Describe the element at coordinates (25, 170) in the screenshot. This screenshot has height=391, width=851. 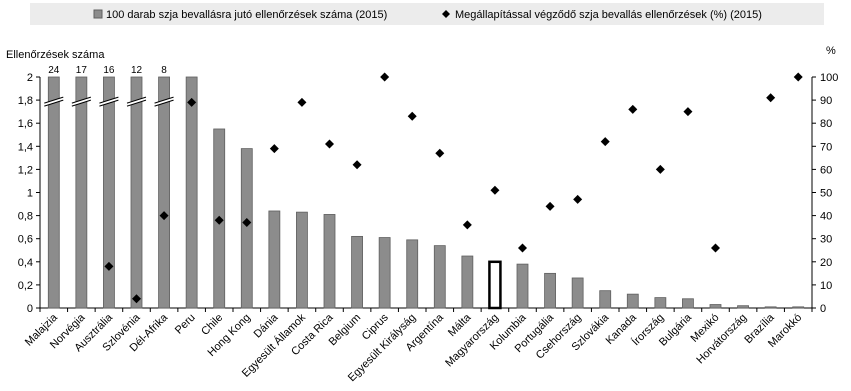
I see `y-tick-label-left: 1,2` at that location.